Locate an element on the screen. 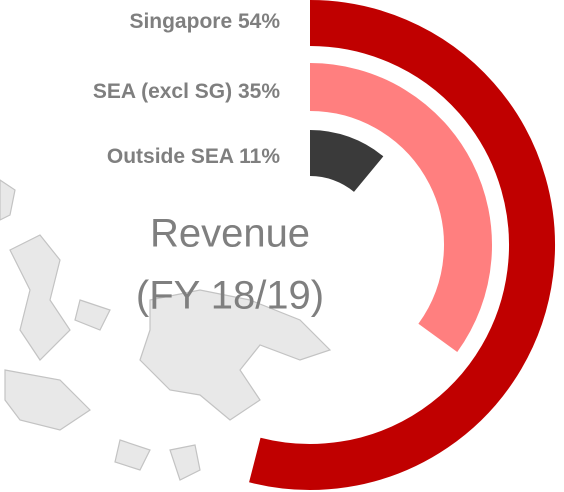 The height and width of the screenshot is (492, 564). center-subtitle: (FY 18/19) is located at coordinates (230, 296).